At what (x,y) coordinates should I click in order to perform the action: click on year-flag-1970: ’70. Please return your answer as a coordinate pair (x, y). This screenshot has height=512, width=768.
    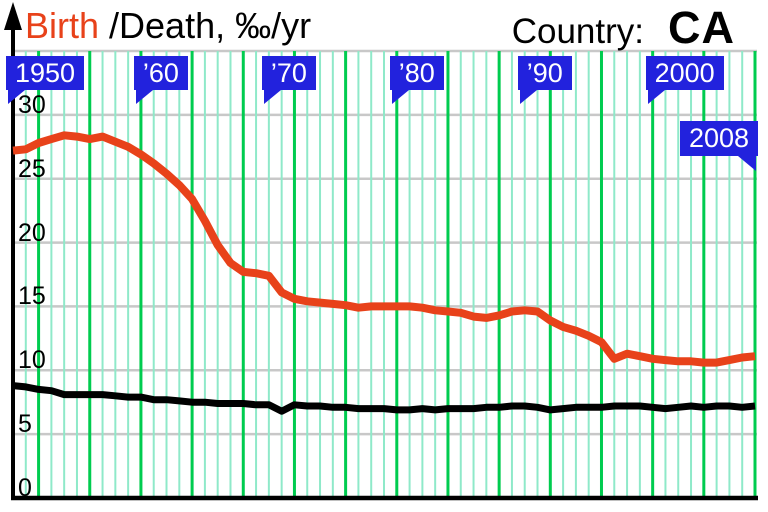
    Looking at the image, I should click on (288, 80).